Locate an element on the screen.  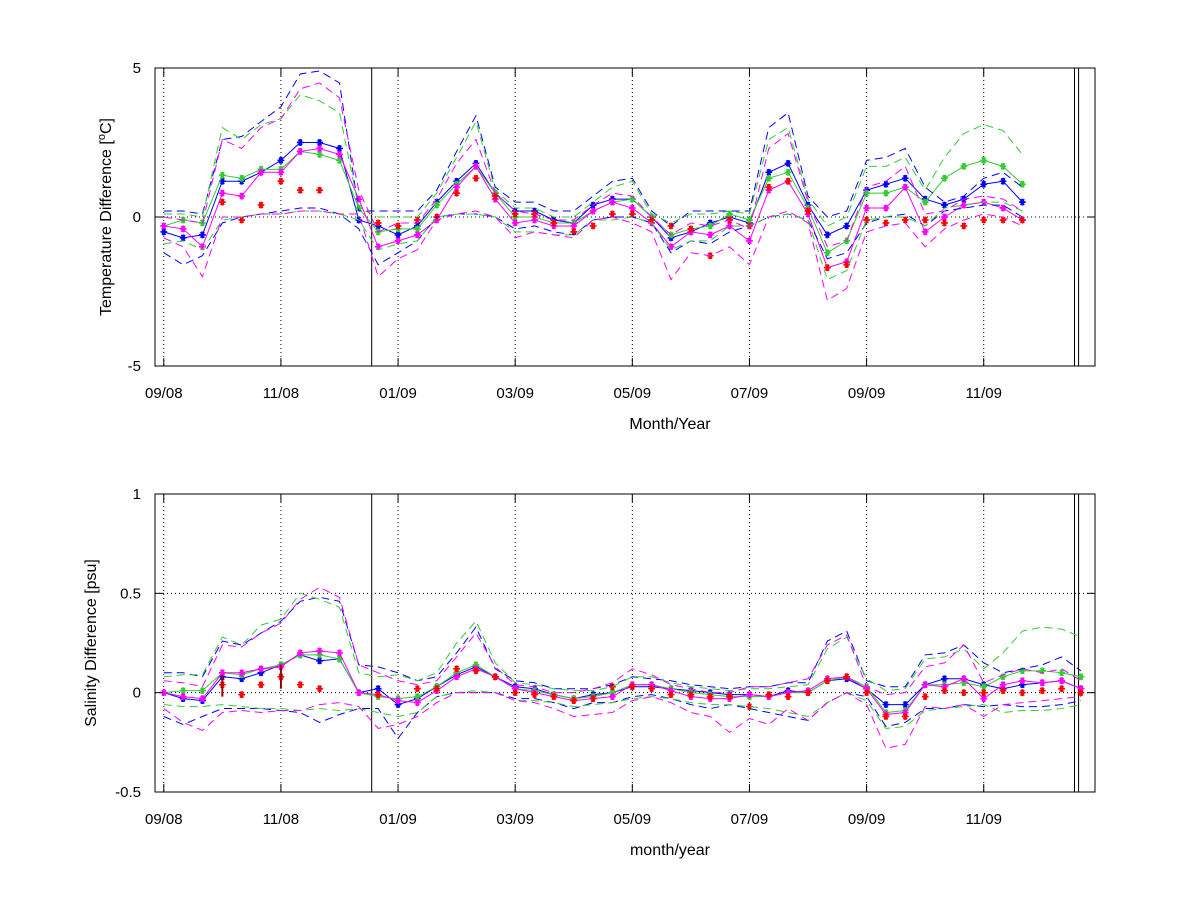
y-tick-label: 5 is located at coordinates (137, 68).